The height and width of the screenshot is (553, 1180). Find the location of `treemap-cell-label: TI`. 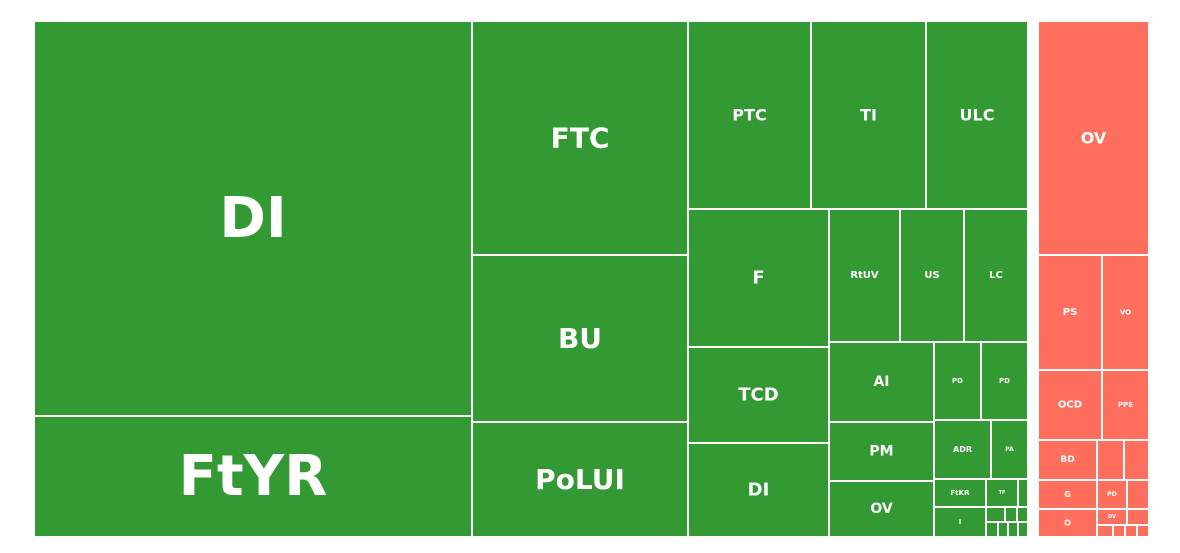

treemap-cell-label: TI is located at coordinates (868, 115).